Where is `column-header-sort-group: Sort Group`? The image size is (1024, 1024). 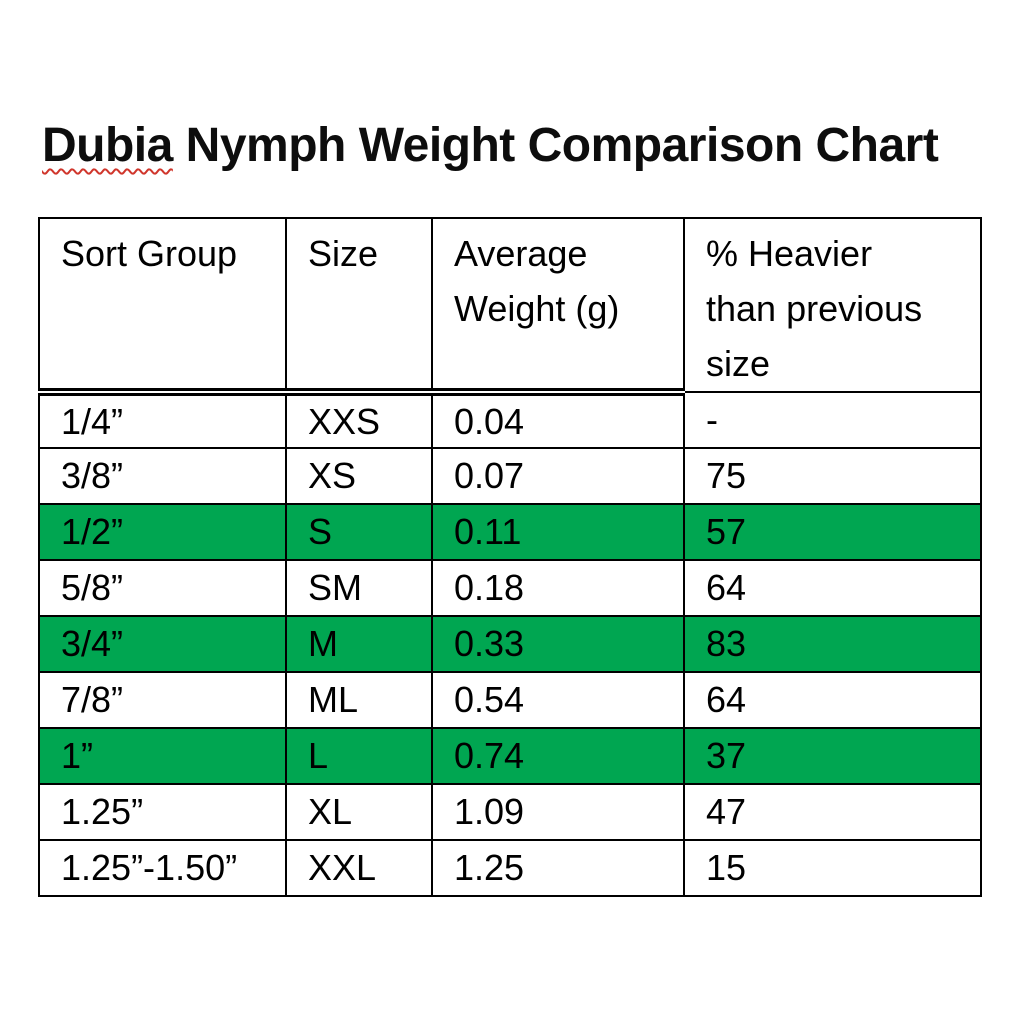
column-header-sort-group: Sort Group is located at coordinates (162, 306).